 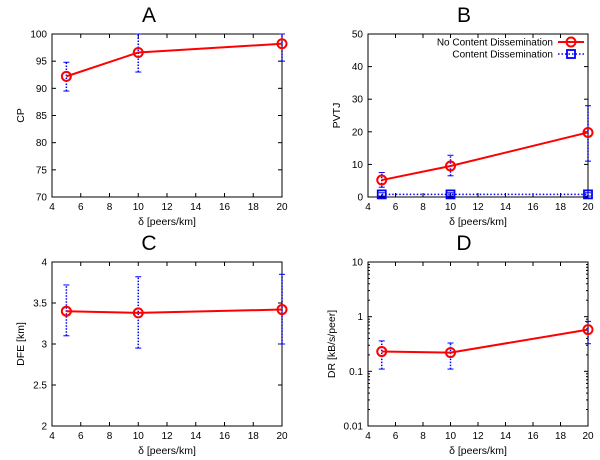 I want to click on y-tick-label: 90, so click(x=42, y=89).